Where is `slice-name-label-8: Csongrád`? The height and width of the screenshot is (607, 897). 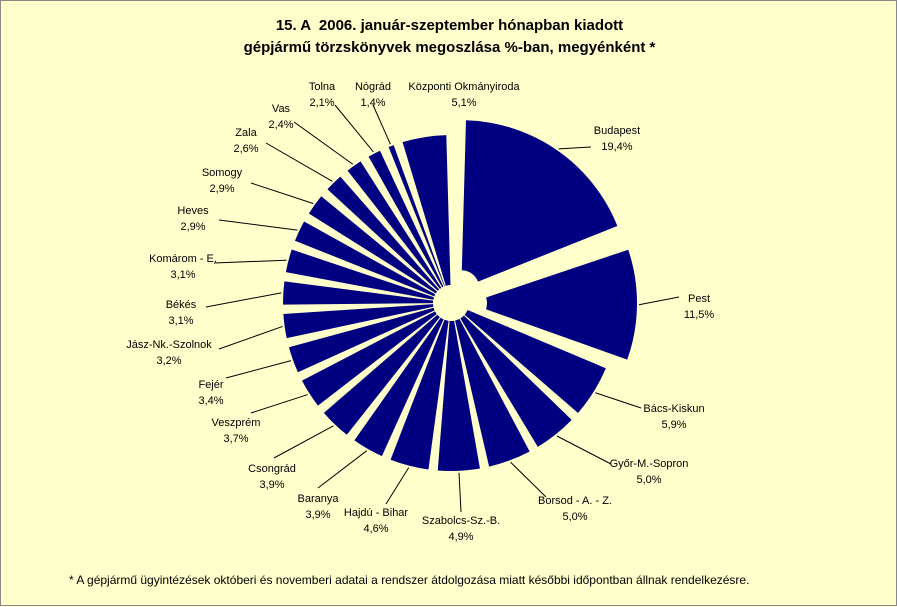 slice-name-label-8: Csongrád is located at coordinates (272, 469).